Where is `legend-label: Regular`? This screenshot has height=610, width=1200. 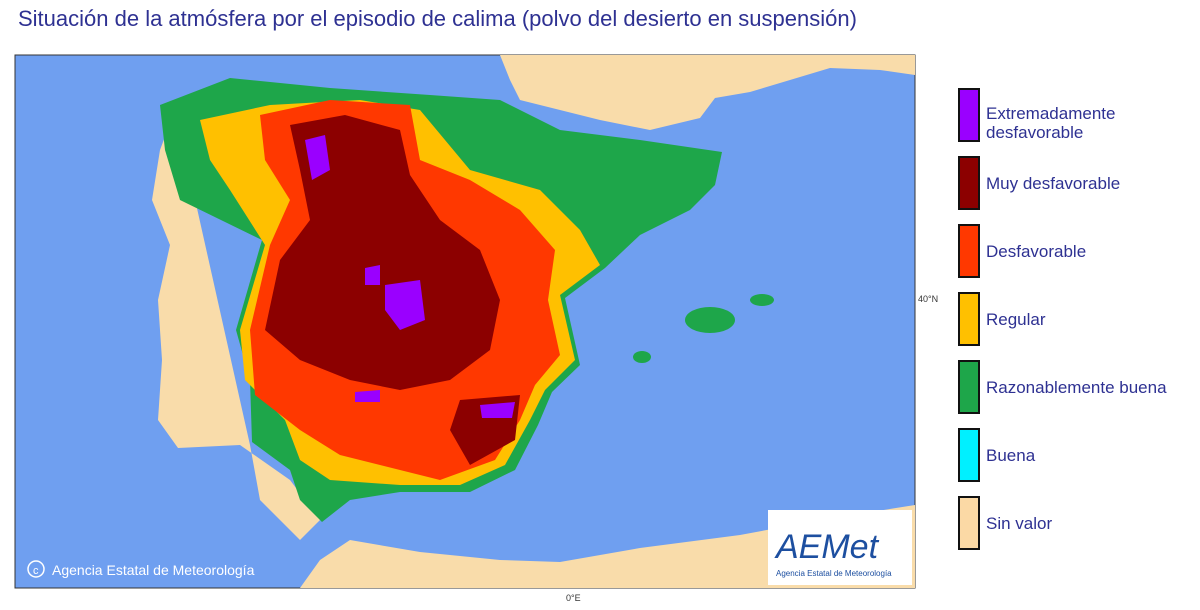
legend-label: Regular is located at coordinates (1016, 319).